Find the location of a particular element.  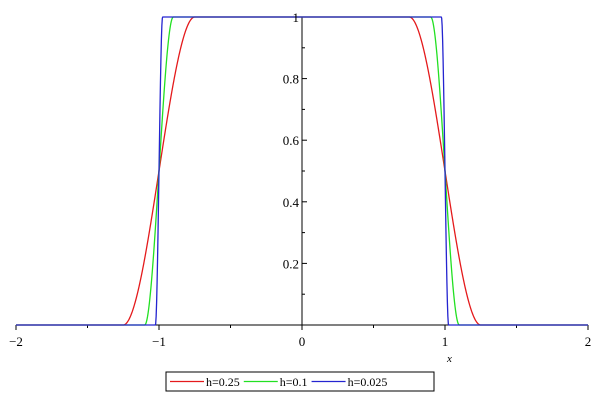

x-tick-label: 1 is located at coordinates (445, 341).